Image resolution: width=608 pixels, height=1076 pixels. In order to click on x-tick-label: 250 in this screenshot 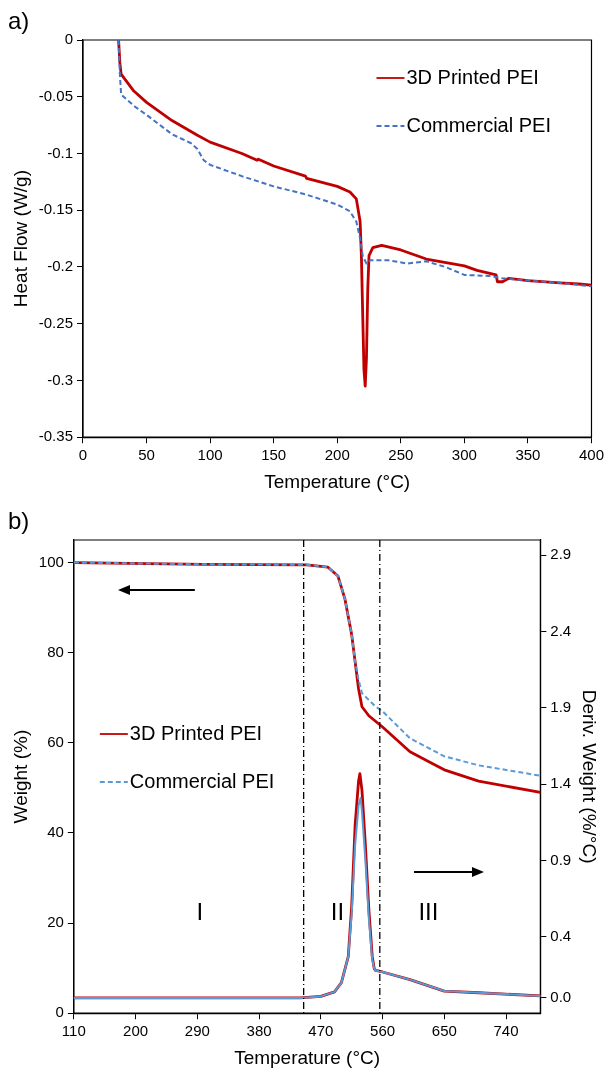, I will do `click(401, 455)`.